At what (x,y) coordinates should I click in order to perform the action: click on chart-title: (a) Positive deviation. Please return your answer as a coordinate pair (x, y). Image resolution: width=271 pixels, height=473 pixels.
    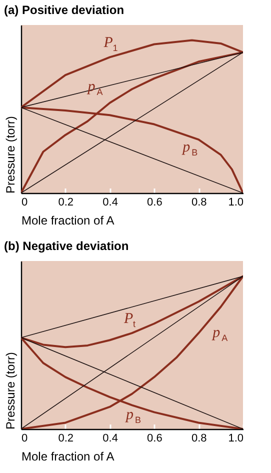
    Looking at the image, I should click on (64, 10).